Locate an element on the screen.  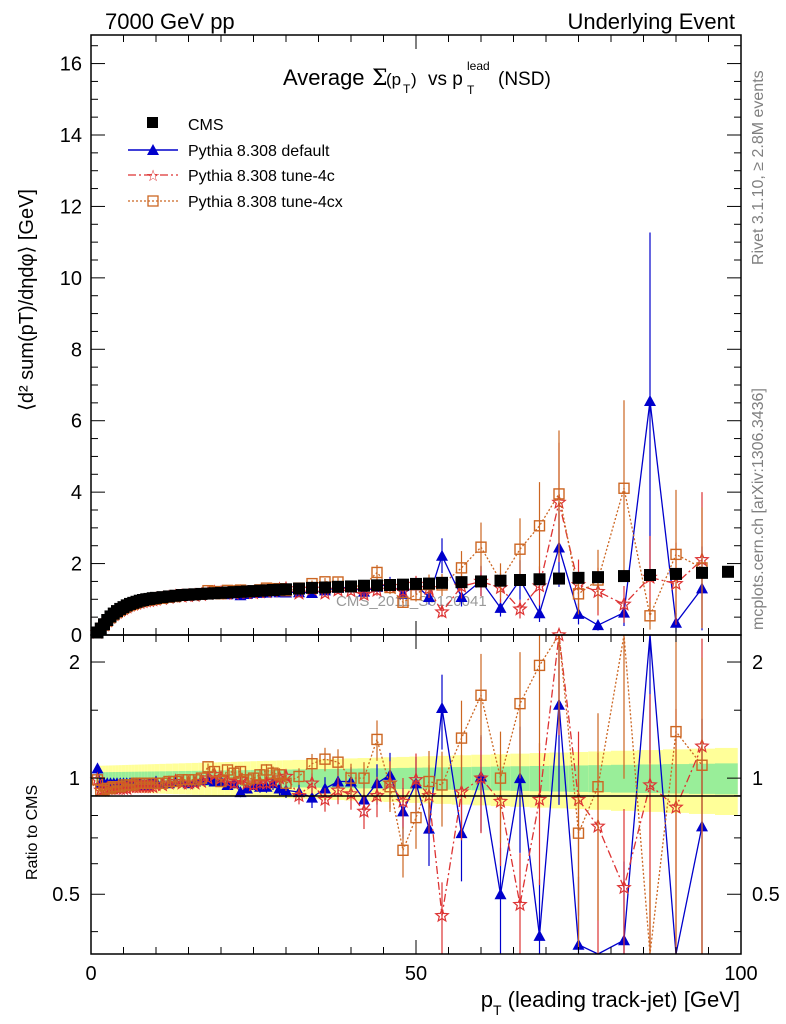
mcplots-label: mcplots.cern.ch [arXiv:1306.3436] is located at coordinates (758, 509).